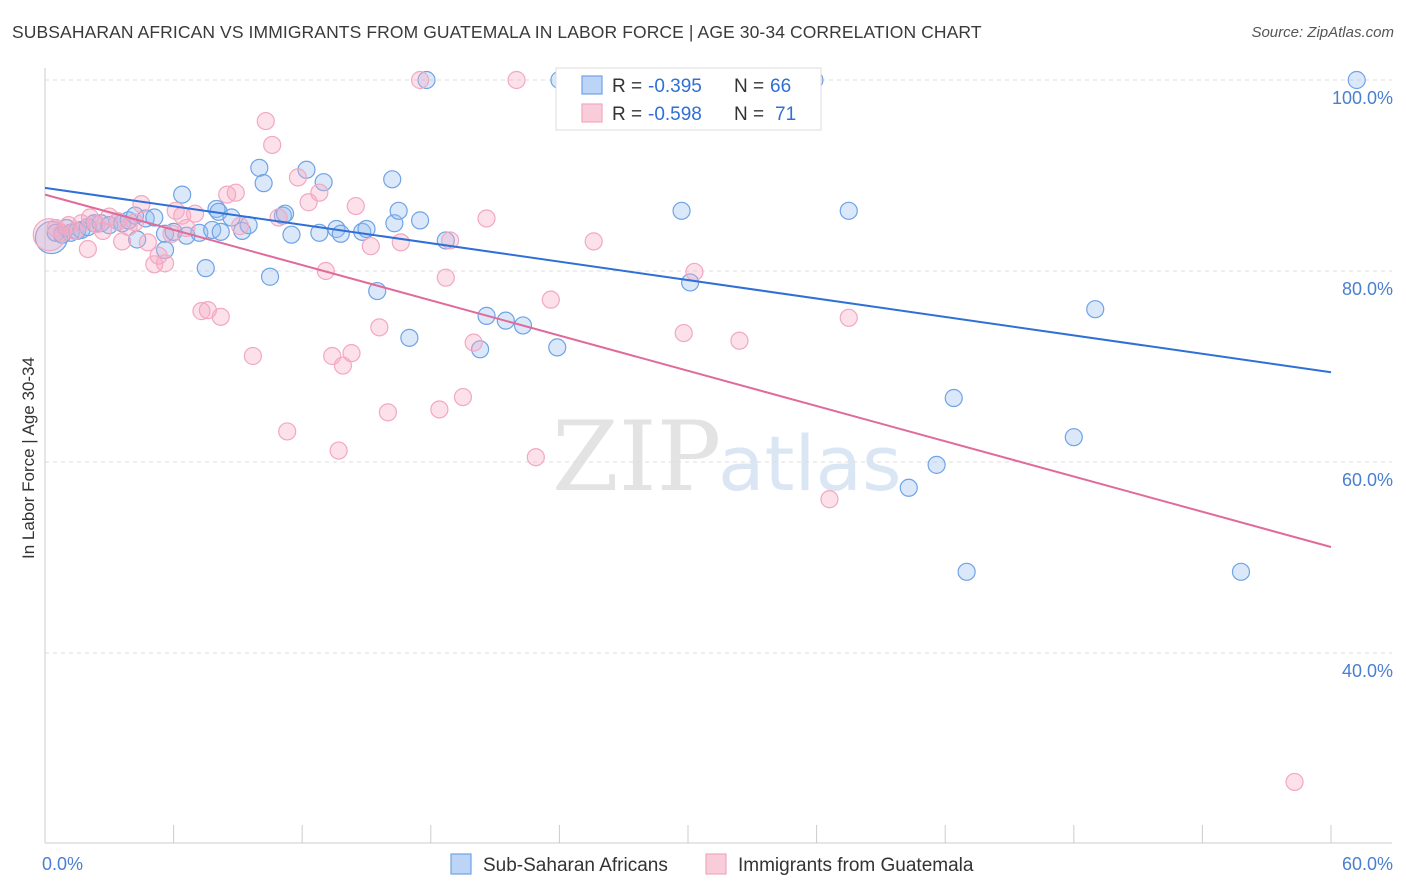 The width and height of the screenshot is (1406, 892). I want to click on y-tick-label: 40.0%, so click(1367, 671).